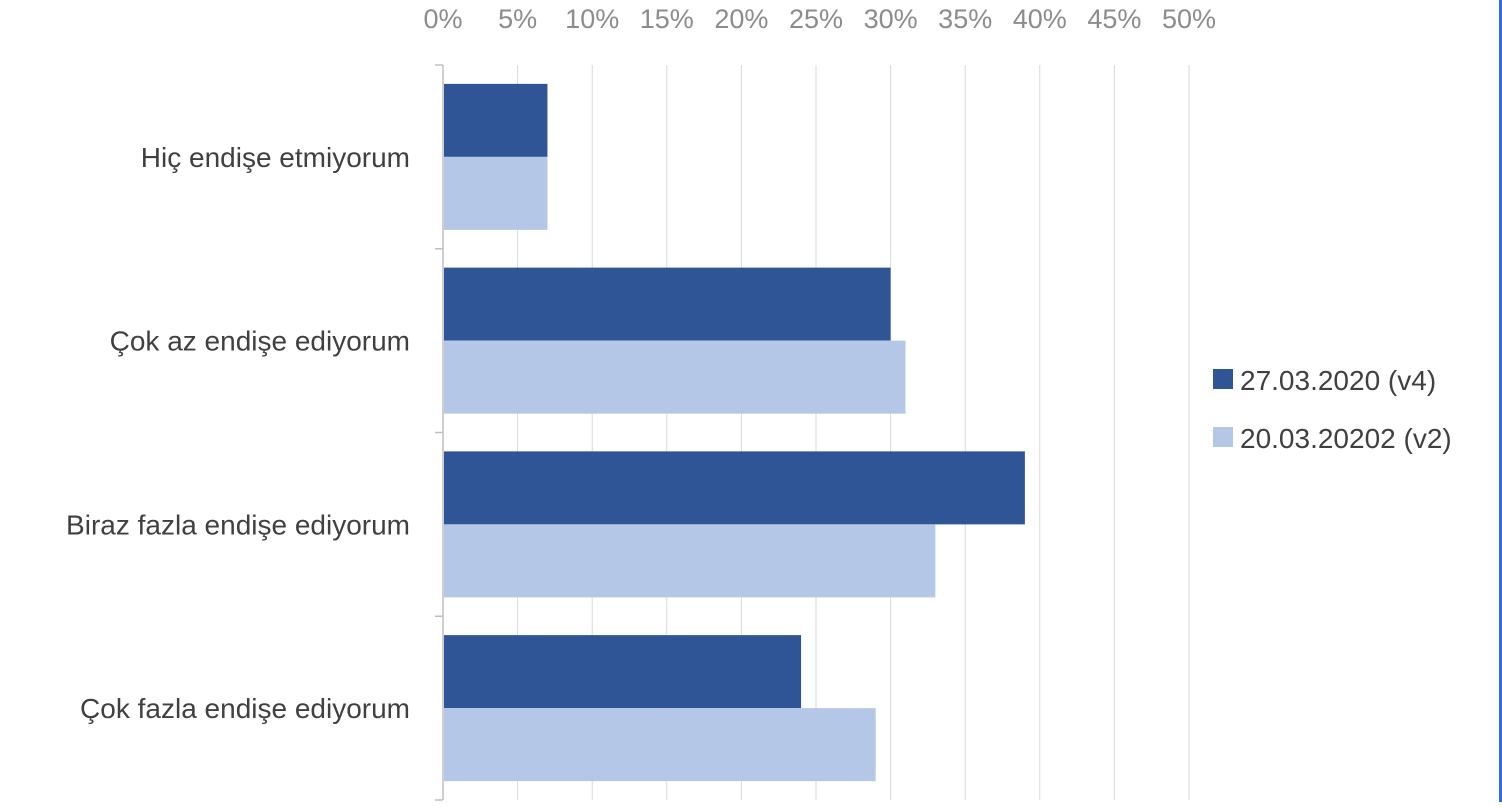 The height and width of the screenshot is (807, 1502). I want to click on legend-label: 20.03.20202 (v2), so click(1346, 438).